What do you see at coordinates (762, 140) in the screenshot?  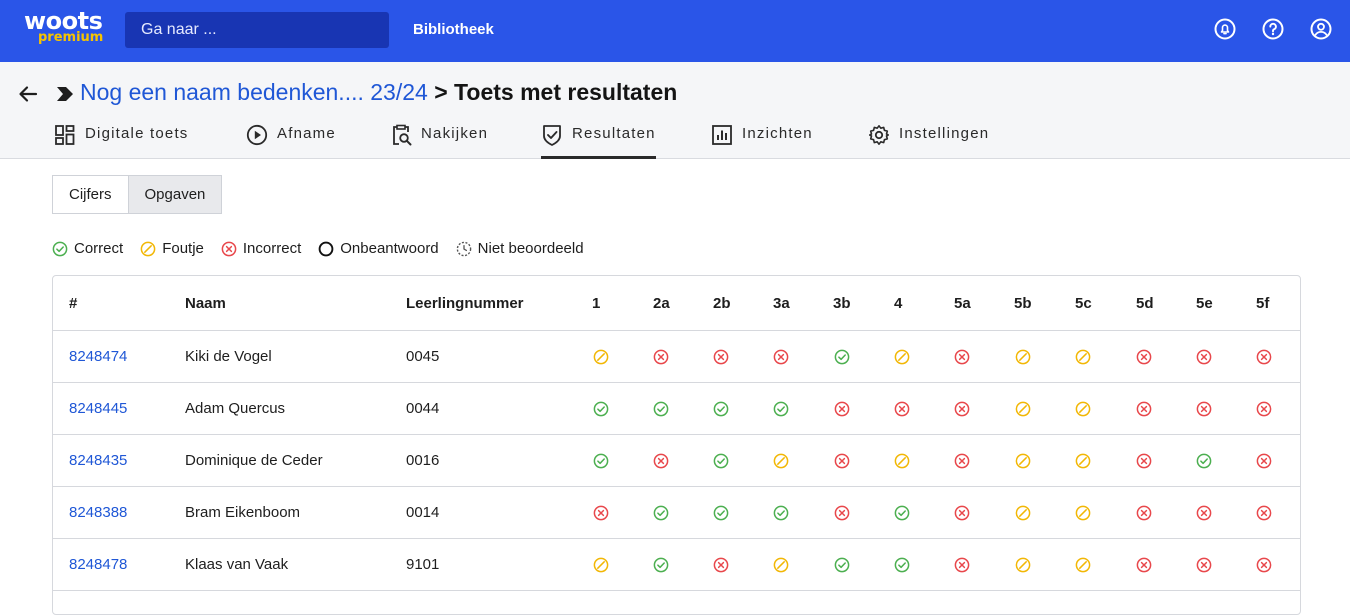 I see `tab-inzichten: Inzichten` at bounding box center [762, 140].